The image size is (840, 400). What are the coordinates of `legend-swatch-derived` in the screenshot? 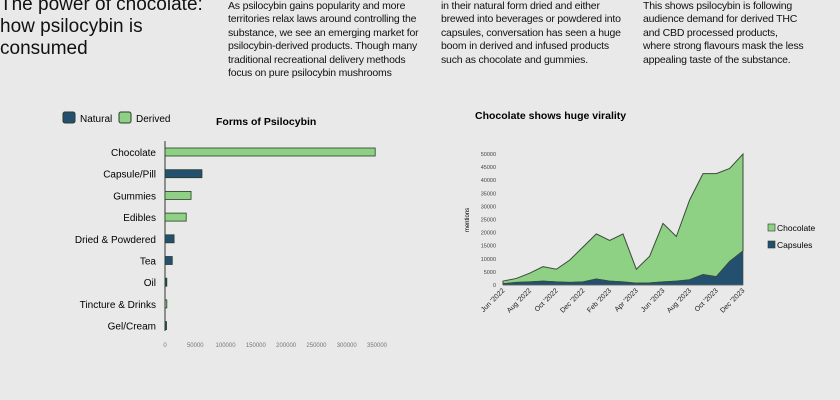 It's located at (125, 117).